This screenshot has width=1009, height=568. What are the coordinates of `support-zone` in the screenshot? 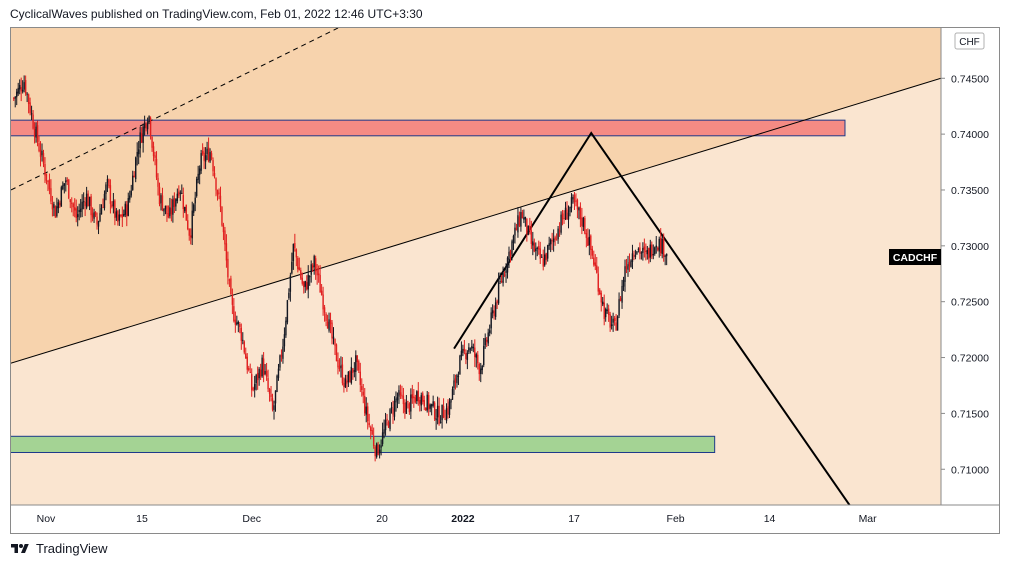 It's located at (358, 444).